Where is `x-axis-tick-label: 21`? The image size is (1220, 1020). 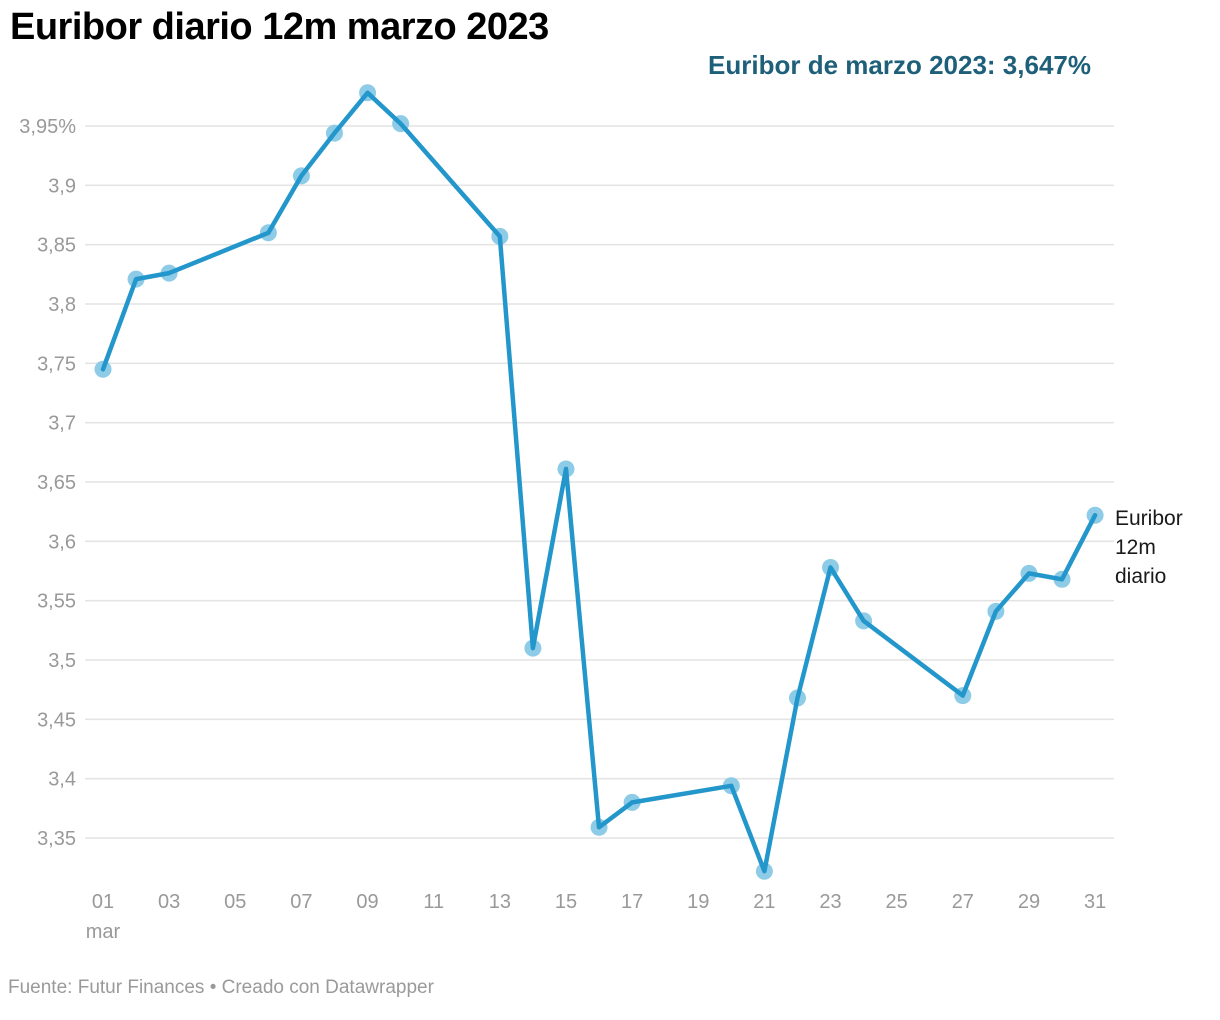 x-axis-tick-label: 21 is located at coordinates (764, 902).